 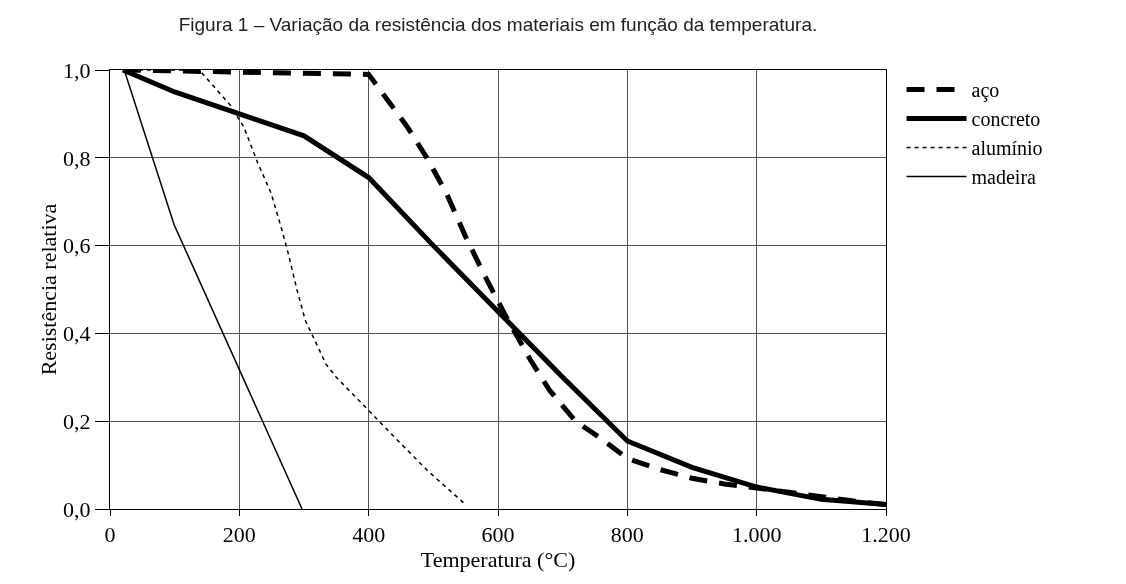 What do you see at coordinates (77, 421) in the screenshot?
I see `y-tick-label: 0,2` at bounding box center [77, 421].